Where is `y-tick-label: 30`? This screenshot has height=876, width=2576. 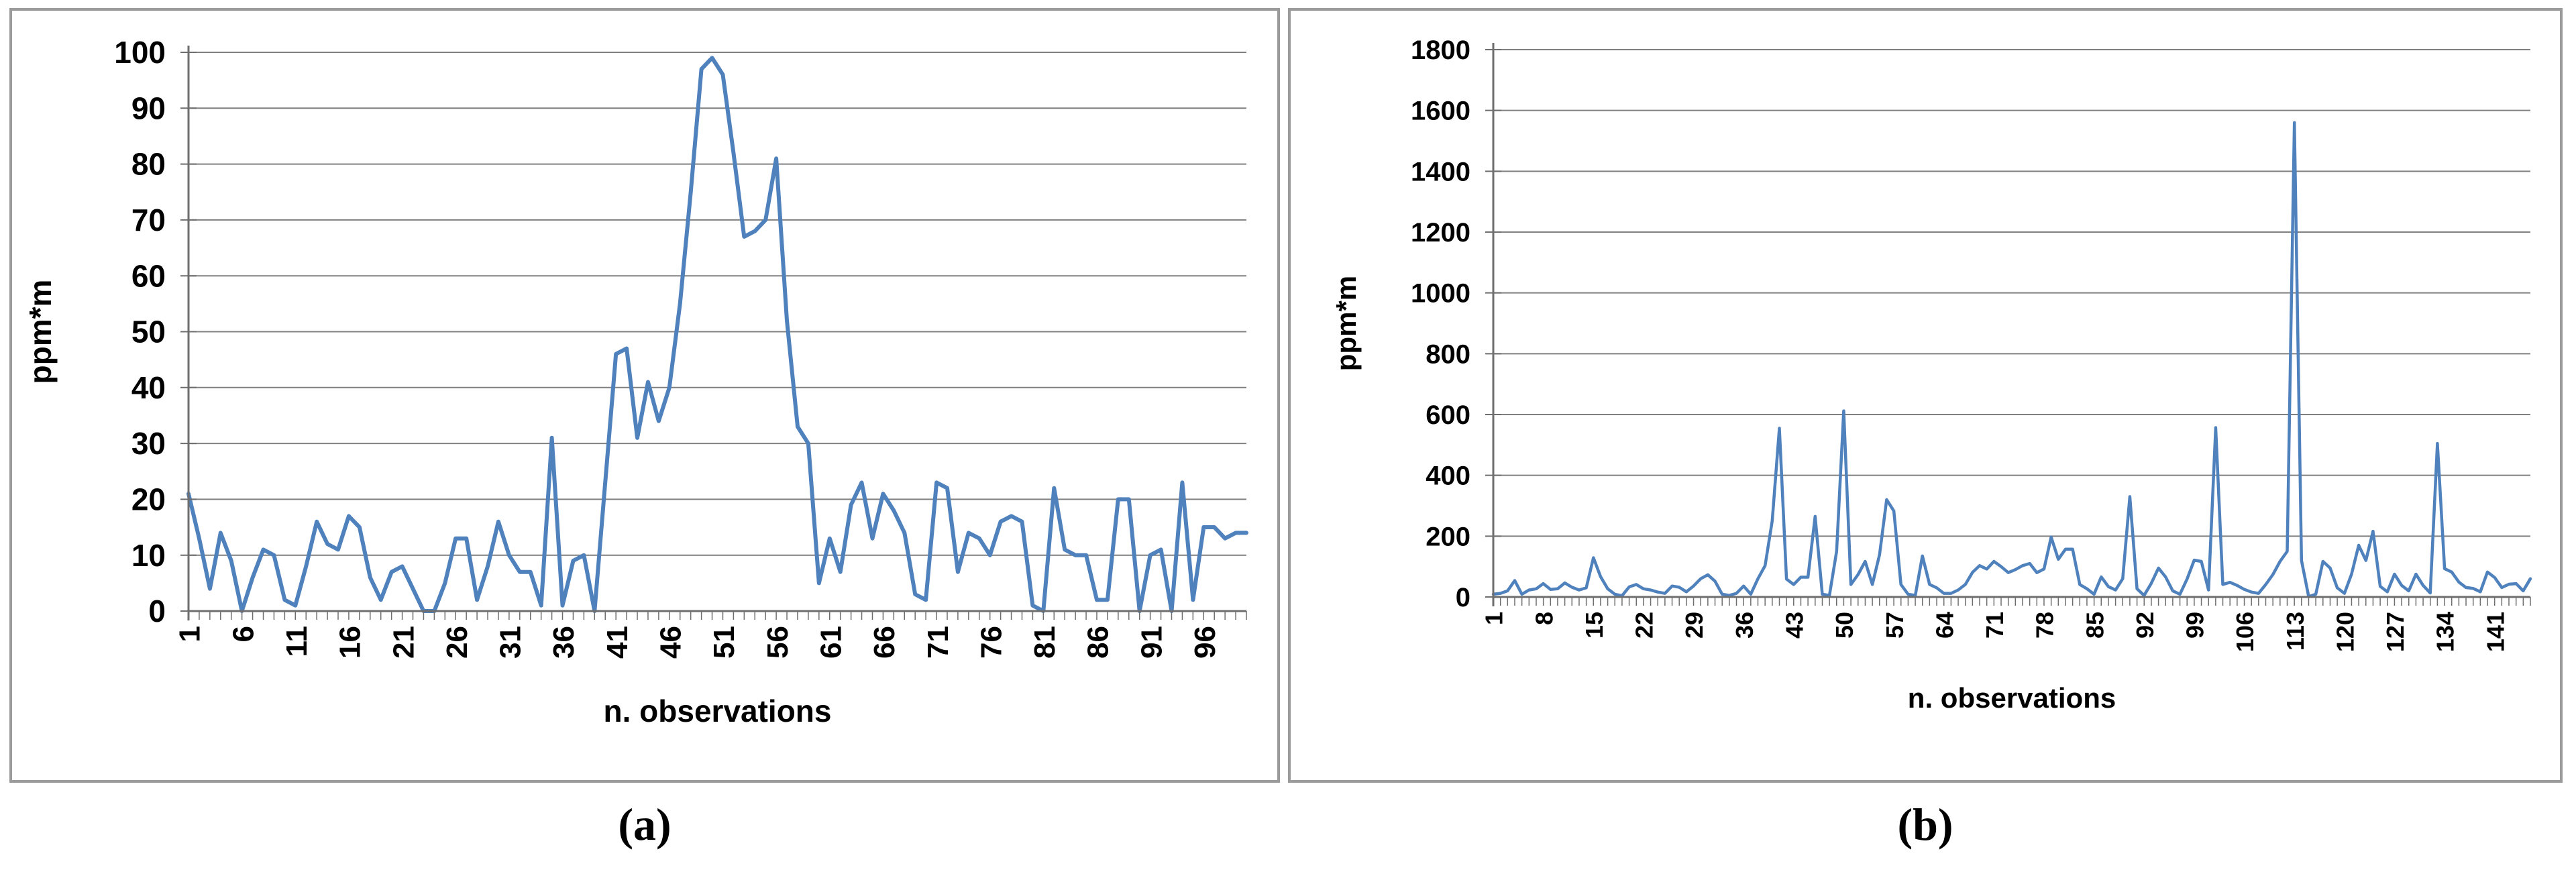
y-tick-label: 30 is located at coordinates (148, 443).